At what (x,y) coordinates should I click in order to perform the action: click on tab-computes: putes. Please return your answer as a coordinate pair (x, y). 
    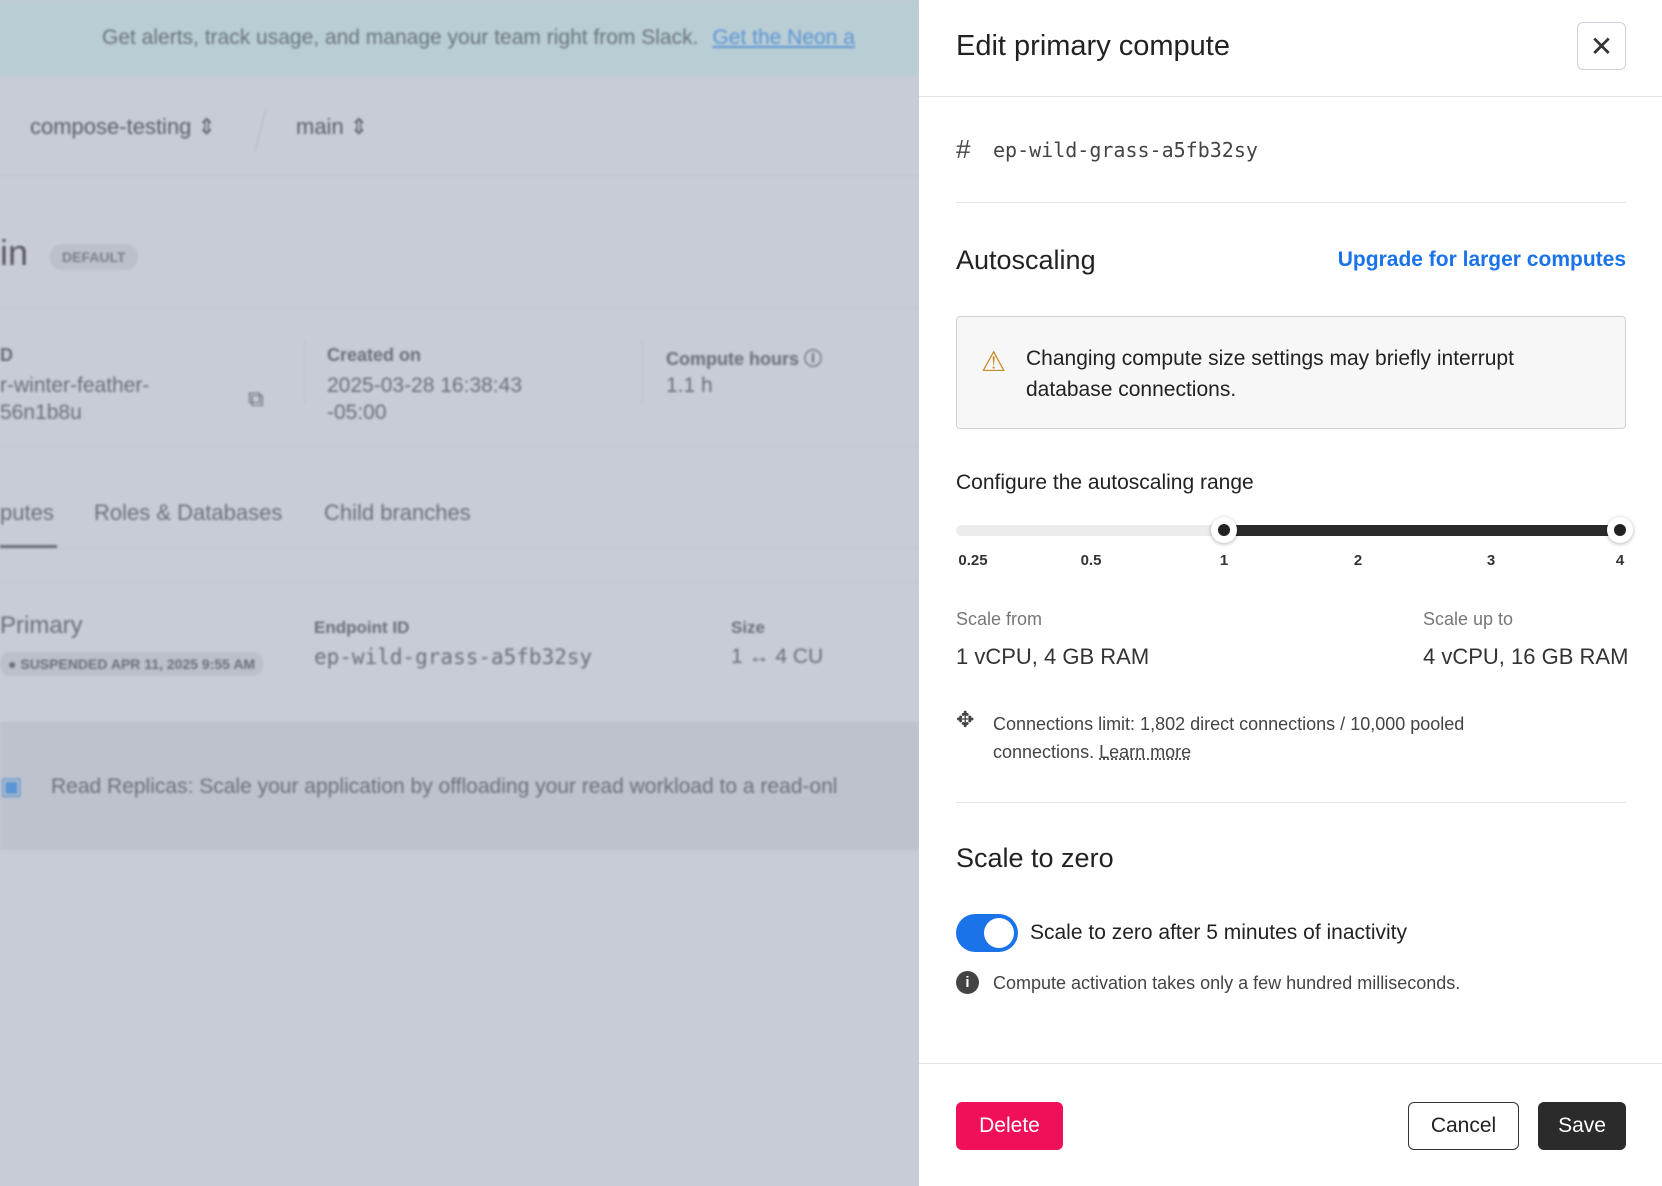
    Looking at the image, I should click on (27, 512).